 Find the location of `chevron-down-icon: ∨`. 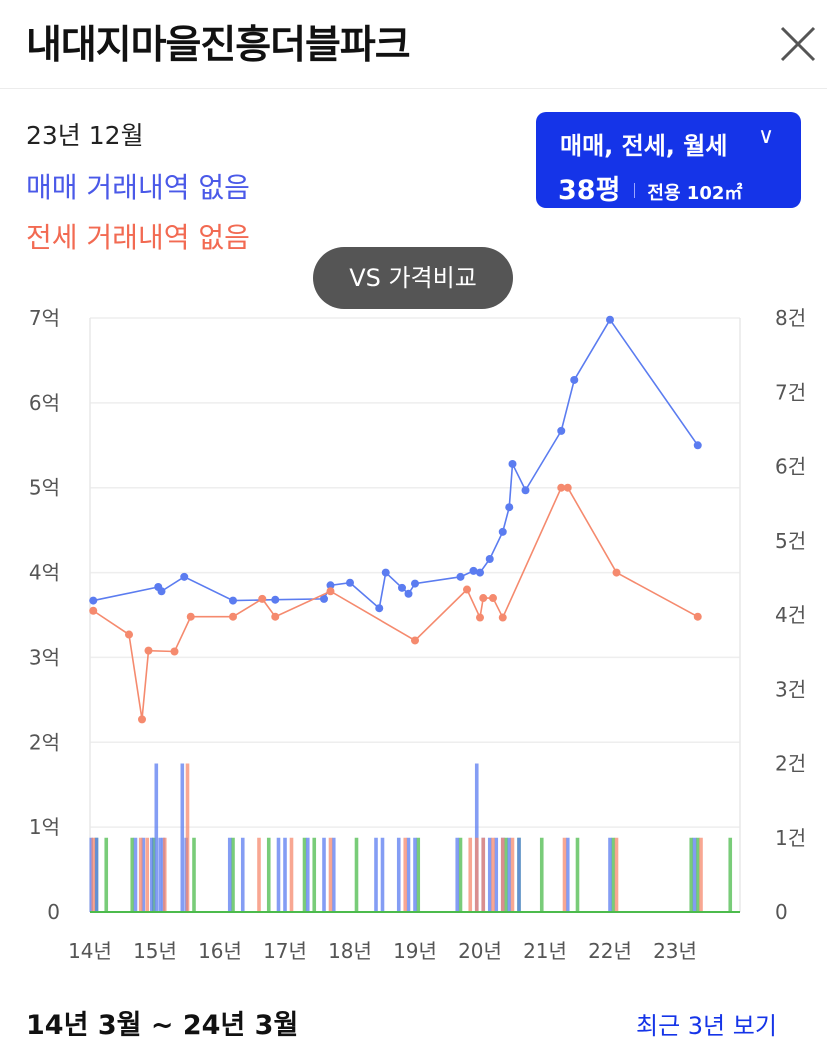

chevron-down-icon: ∨ is located at coordinates (766, 136).